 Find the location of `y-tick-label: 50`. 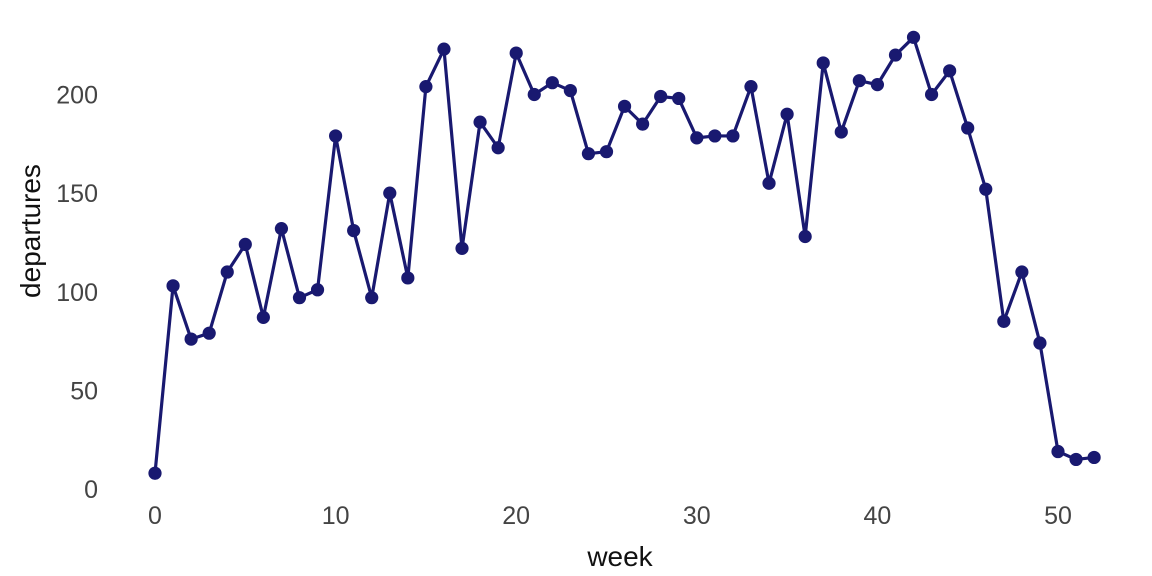

y-tick-label: 50 is located at coordinates (84, 391).